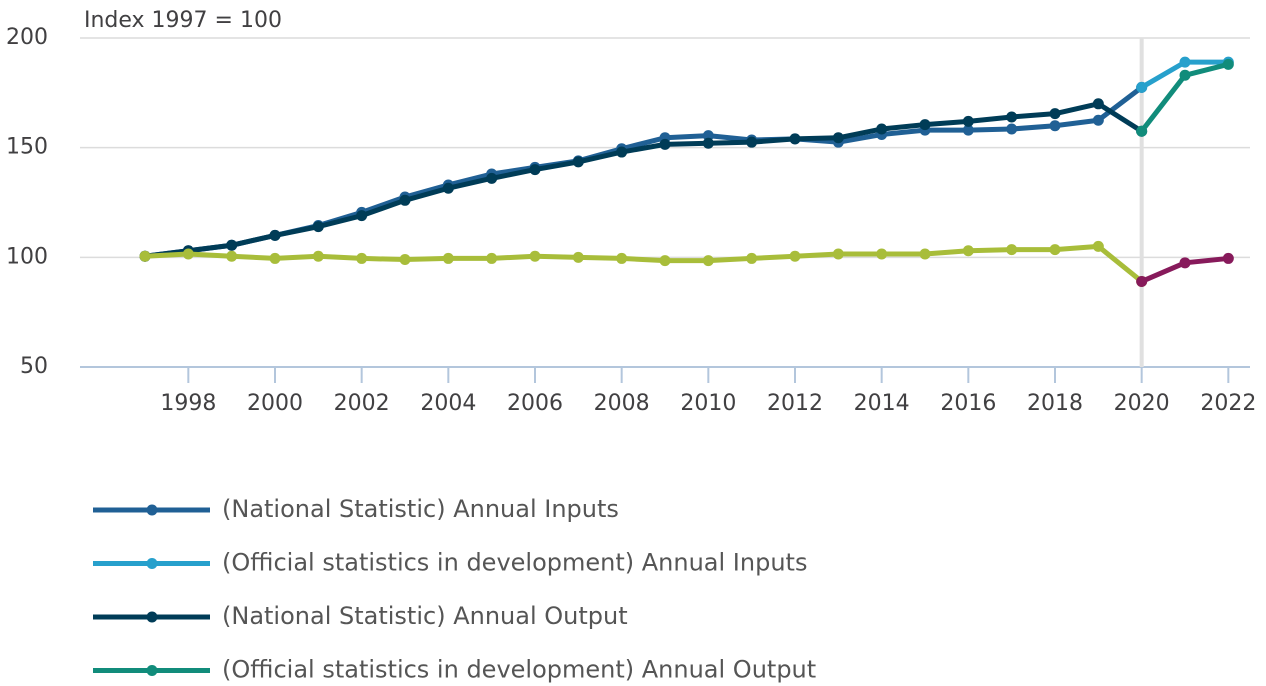 This screenshot has width=1266, height=686. What do you see at coordinates (27, 147) in the screenshot?
I see `y-tick-label: 150` at bounding box center [27, 147].